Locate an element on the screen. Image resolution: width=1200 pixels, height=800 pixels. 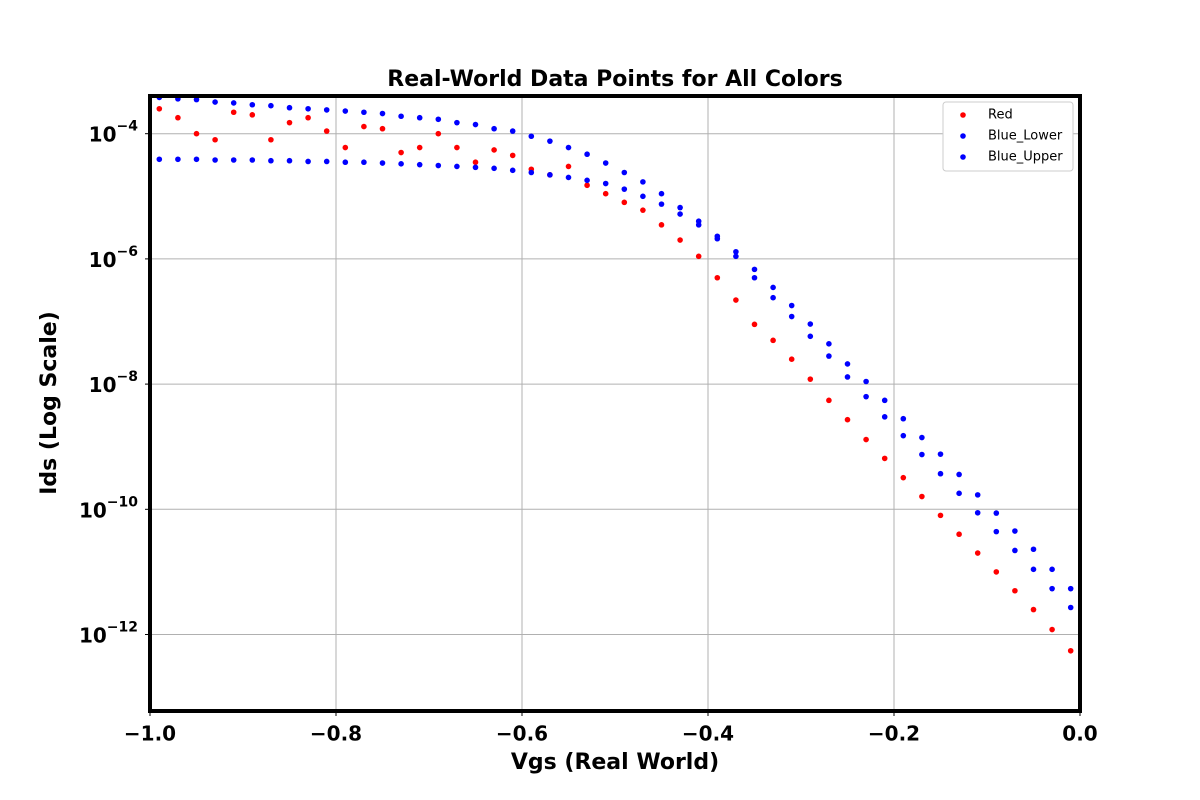
x-tick-label: −0.4 is located at coordinates (708, 734).